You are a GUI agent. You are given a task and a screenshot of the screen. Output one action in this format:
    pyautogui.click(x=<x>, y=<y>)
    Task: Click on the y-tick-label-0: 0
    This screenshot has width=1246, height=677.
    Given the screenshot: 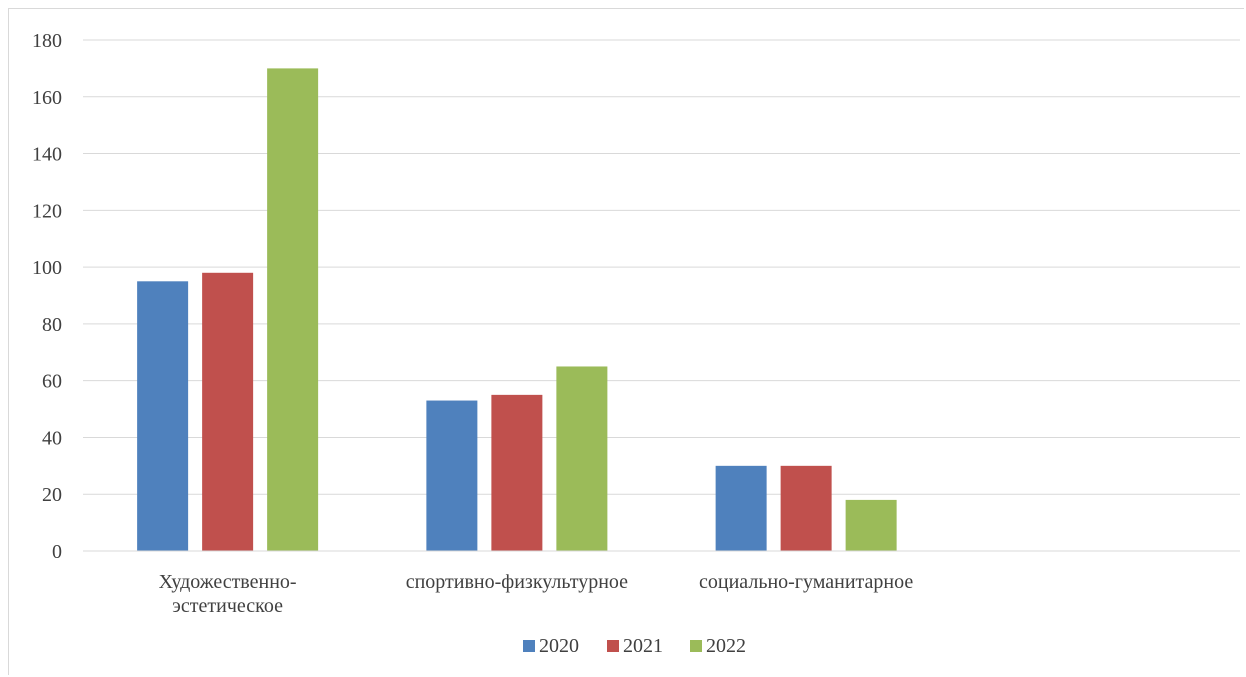 What is the action you would take?
    pyautogui.click(x=57, y=552)
    